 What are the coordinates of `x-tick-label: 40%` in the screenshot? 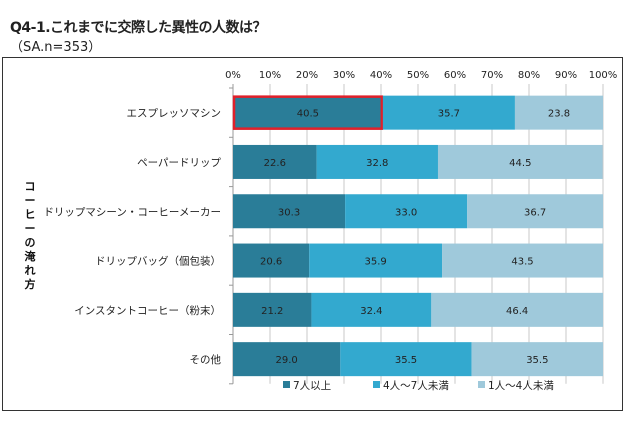 It's located at (381, 75).